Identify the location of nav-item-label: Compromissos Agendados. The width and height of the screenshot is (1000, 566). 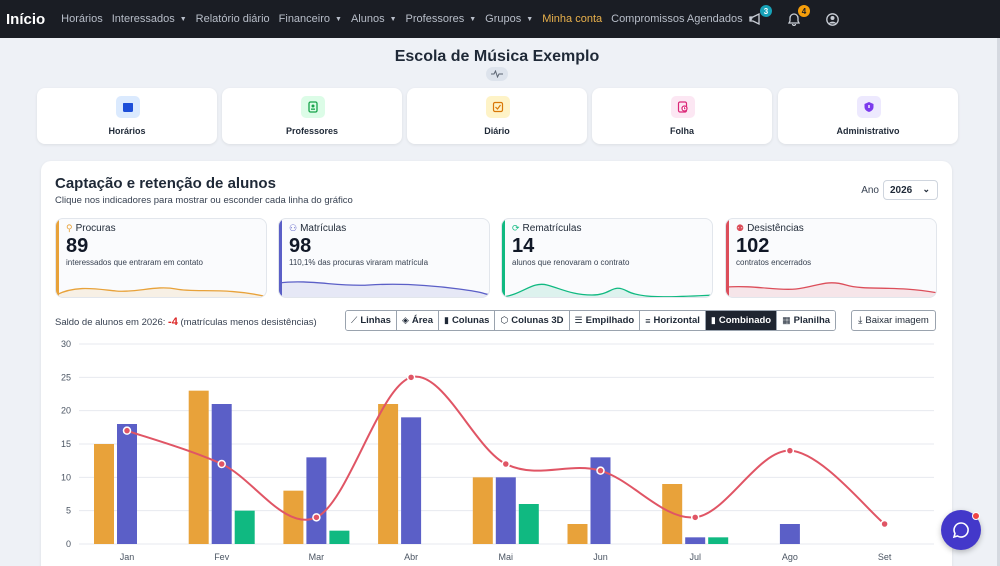
(677, 19).